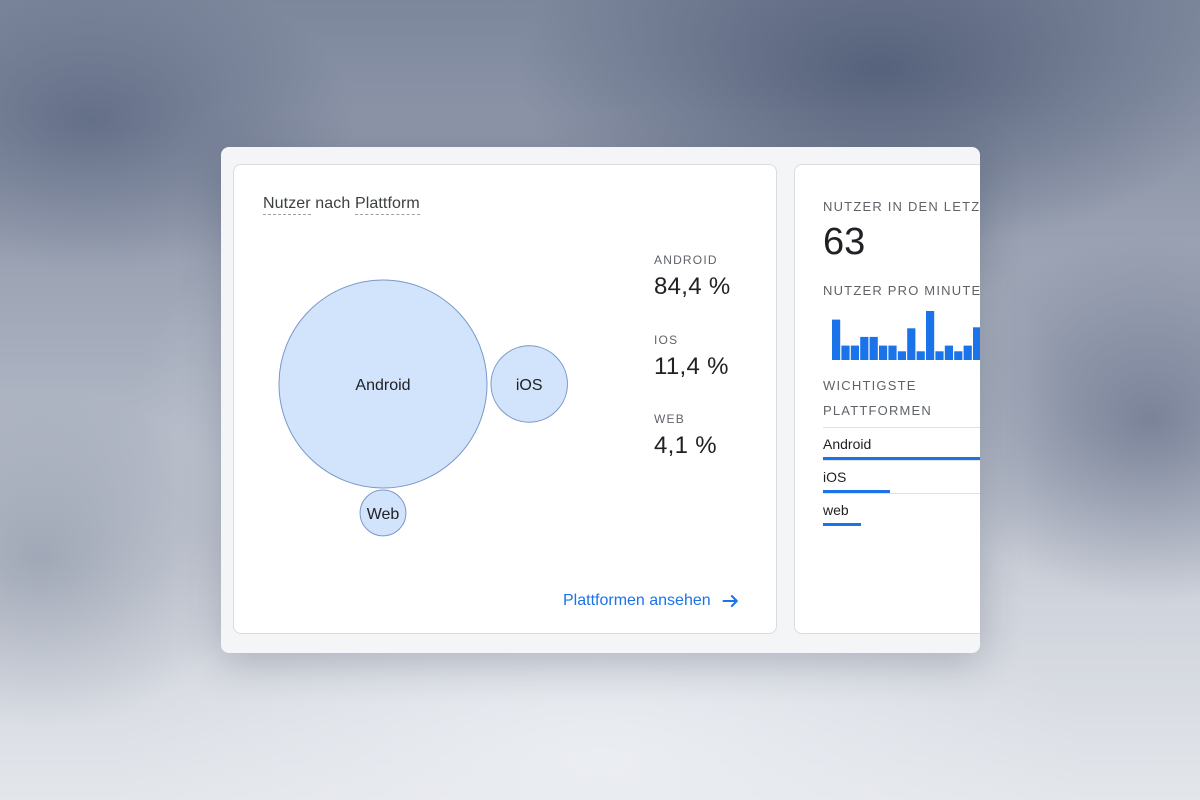  I want to click on list-item: Android, so click(901, 443).